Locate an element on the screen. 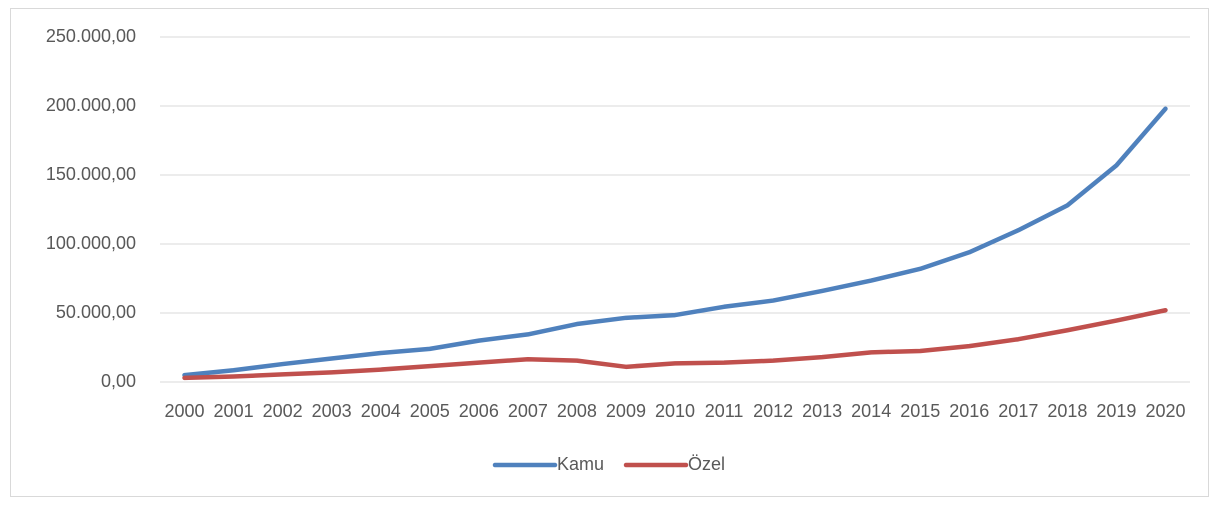  x-tick-label: 2002 is located at coordinates (283, 411).